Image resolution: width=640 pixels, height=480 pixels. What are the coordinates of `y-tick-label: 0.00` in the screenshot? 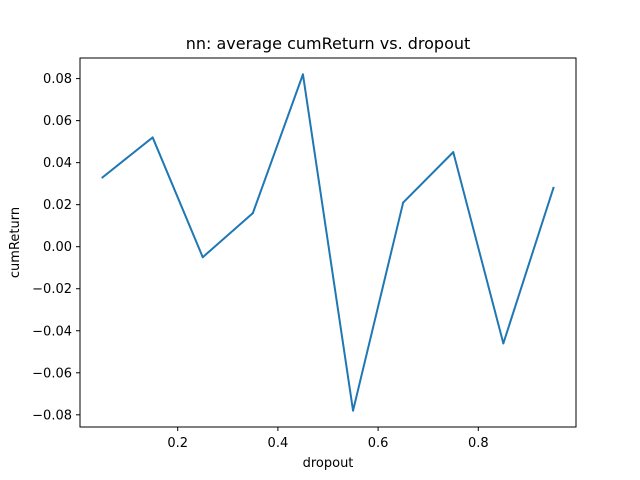 It's located at (57, 247).